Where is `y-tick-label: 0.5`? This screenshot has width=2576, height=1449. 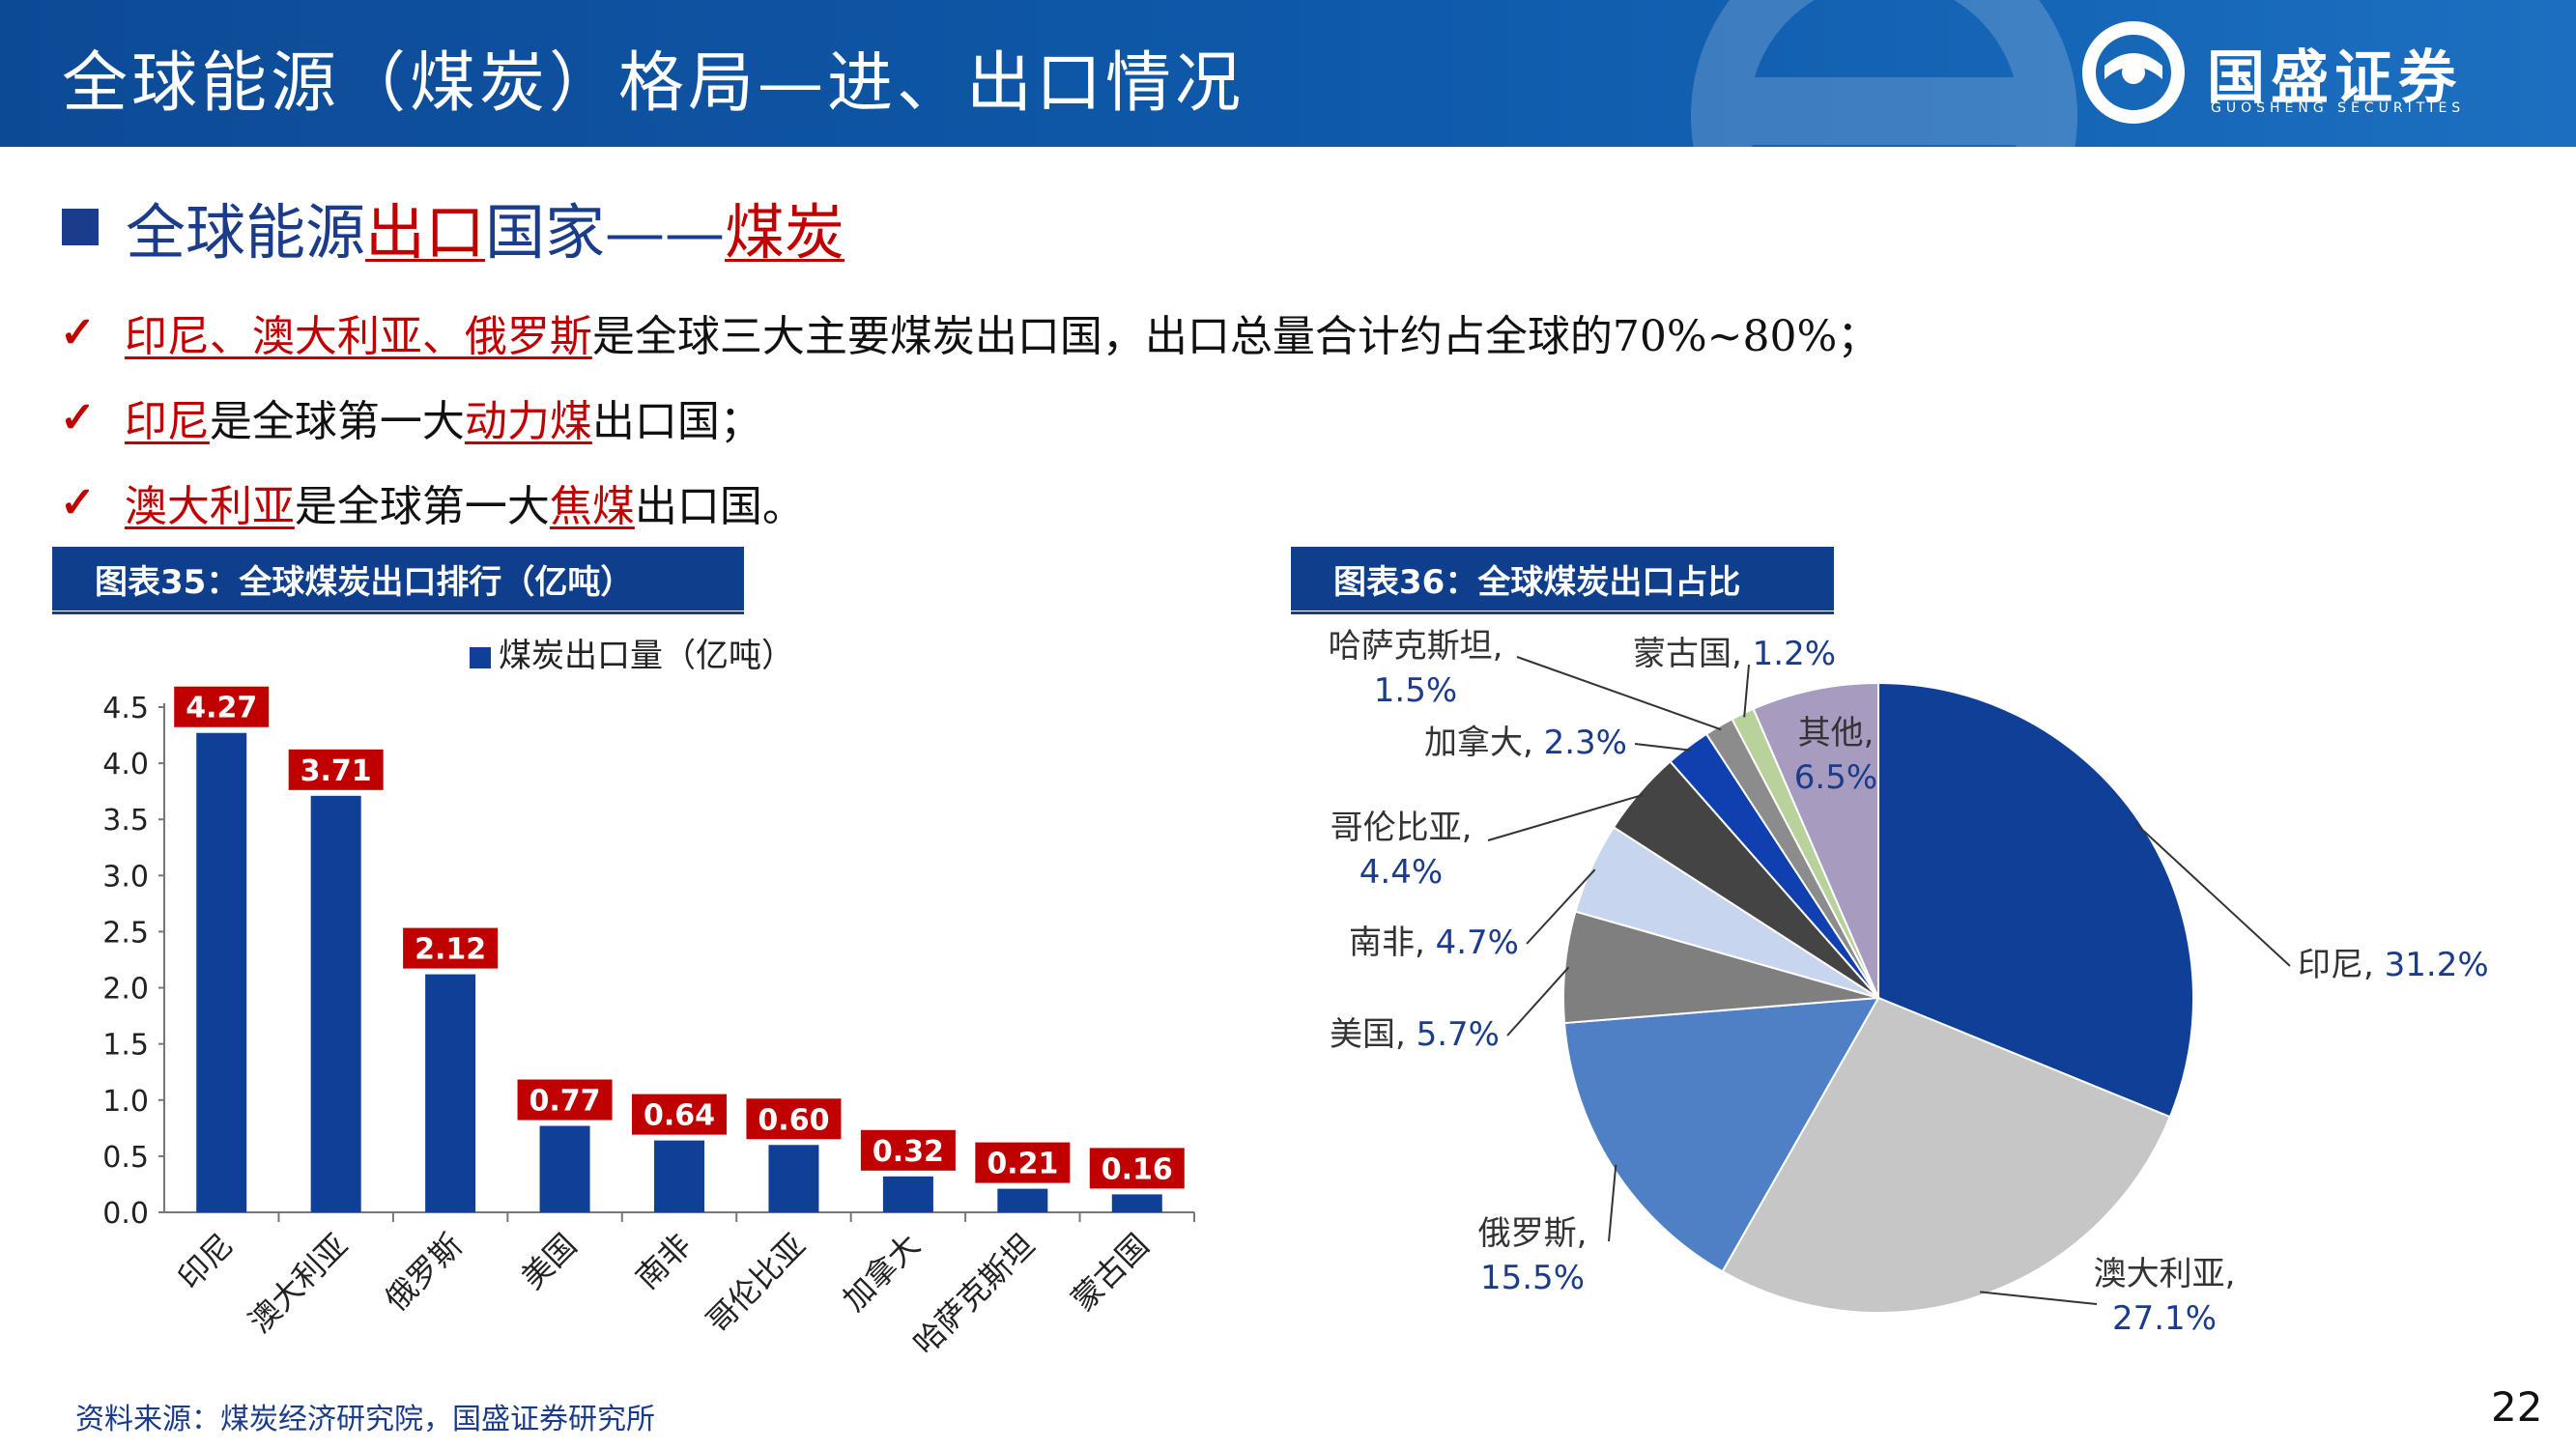
y-tick-label: 0.5 is located at coordinates (126, 1158).